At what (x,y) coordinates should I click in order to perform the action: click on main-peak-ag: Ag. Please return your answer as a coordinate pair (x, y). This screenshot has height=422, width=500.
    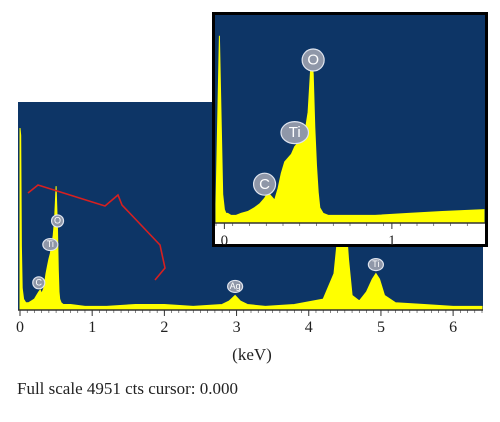
    Looking at the image, I should click on (235, 286).